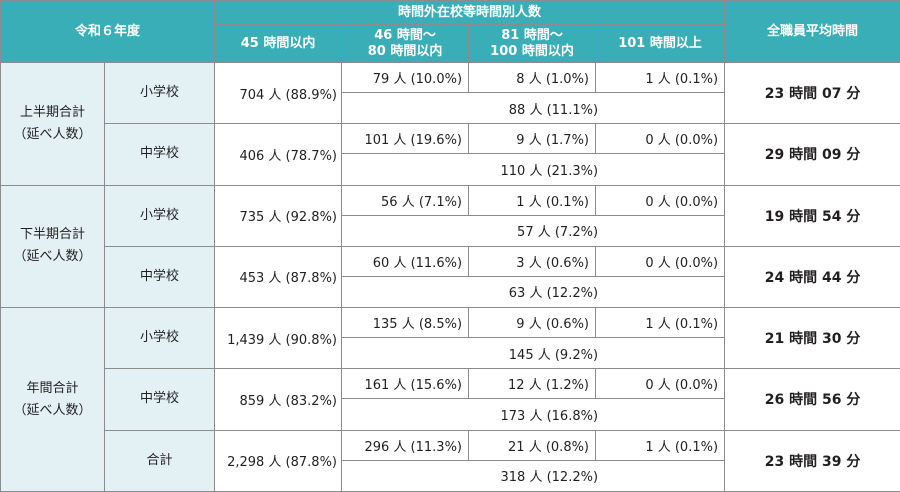  I want to click on cell-81-100: 9 人 (0.6%), so click(532, 323).